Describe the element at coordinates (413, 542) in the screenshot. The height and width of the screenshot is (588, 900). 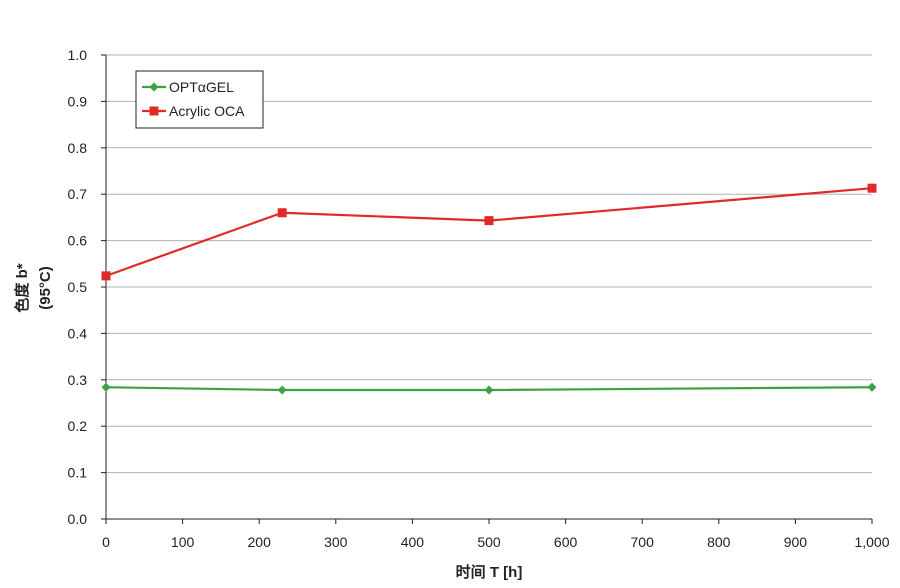
I see `x-tick-label: 400` at that location.